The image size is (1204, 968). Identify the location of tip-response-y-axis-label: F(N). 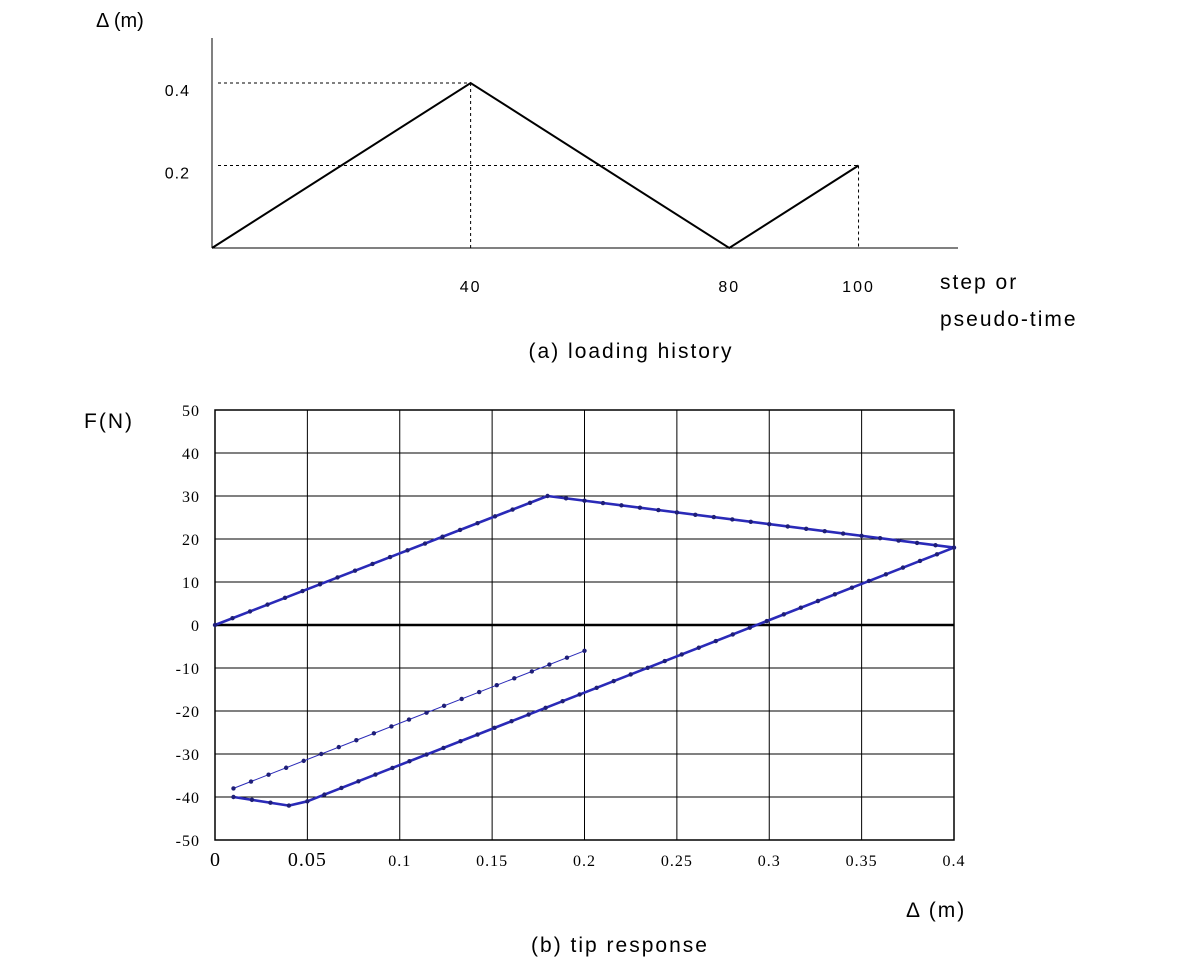
(109, 421).